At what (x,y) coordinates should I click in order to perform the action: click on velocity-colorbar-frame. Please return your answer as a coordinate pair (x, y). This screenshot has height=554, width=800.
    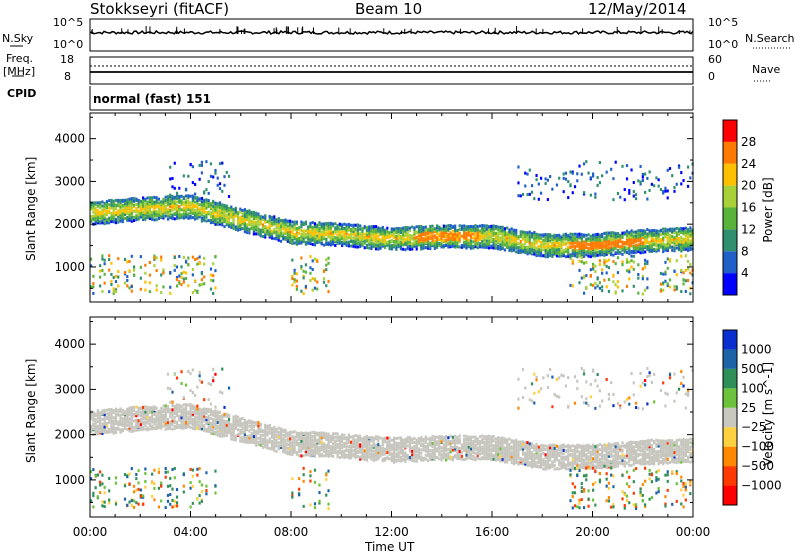
    Looking at the image, I should click on (730, 417).